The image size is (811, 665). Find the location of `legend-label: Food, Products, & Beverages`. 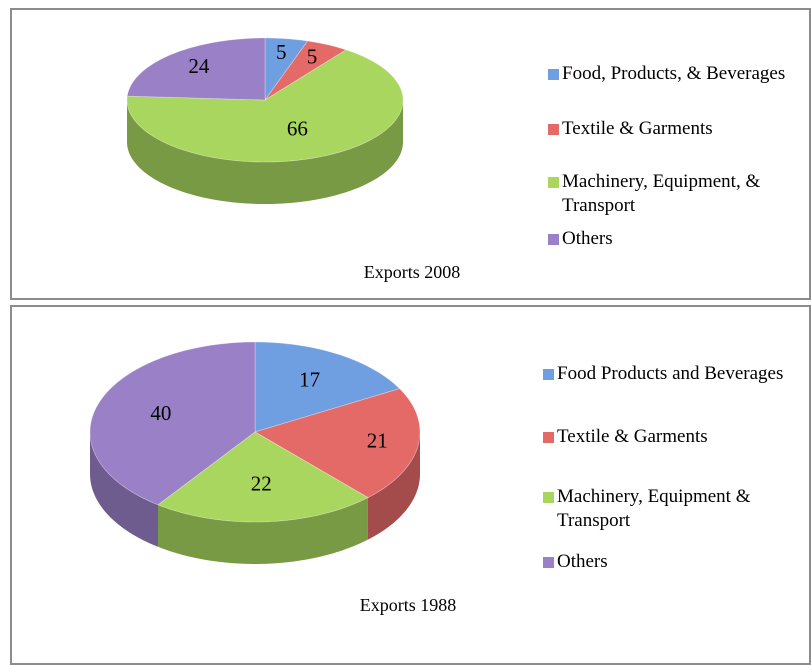

legend-label: Food, Products, & Beverages is located at coordinates (674, 73).